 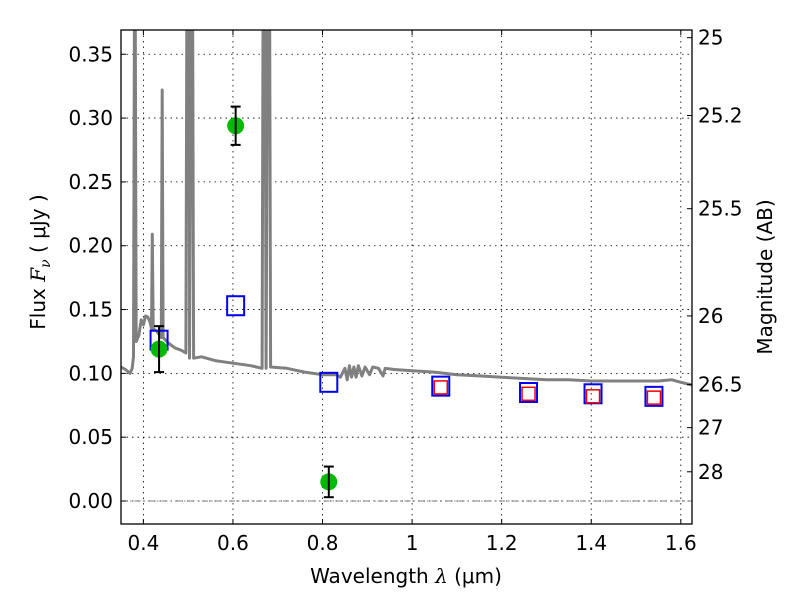 I want to click on y2-tick-label: 25.2, so click(x=720, y=116).